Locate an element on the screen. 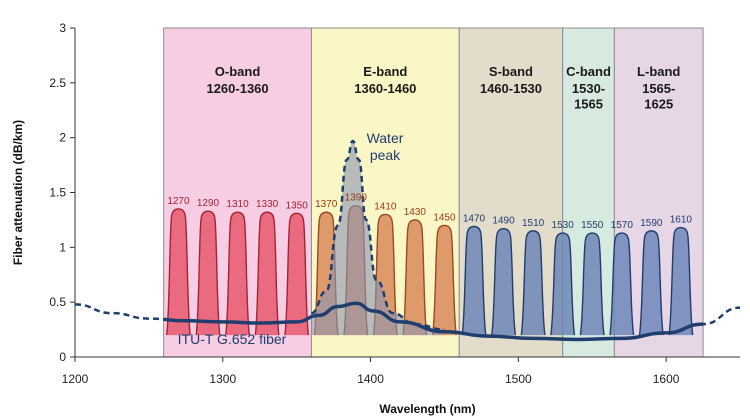  y-tick-label: 1 is located at coordinates (62, 247).